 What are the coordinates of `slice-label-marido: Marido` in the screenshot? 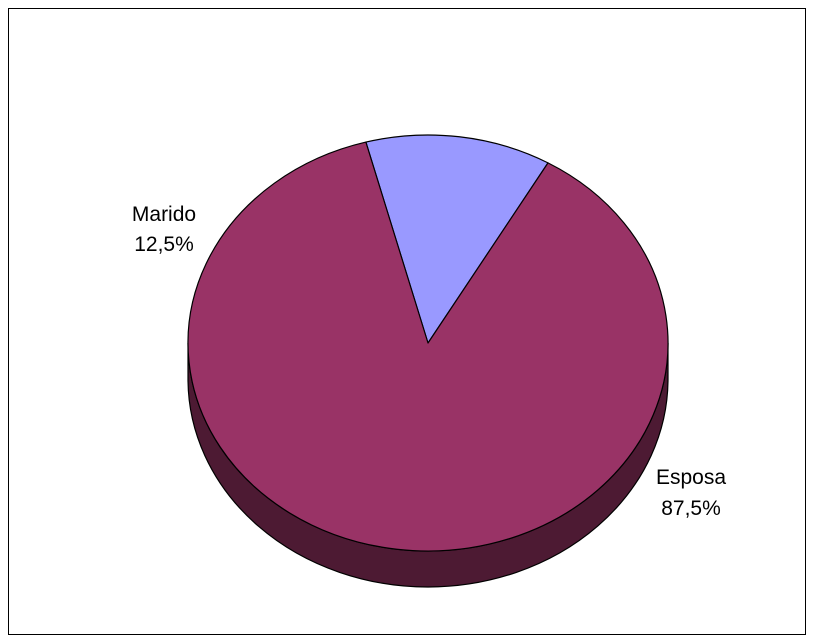 It's located at (164, 214).